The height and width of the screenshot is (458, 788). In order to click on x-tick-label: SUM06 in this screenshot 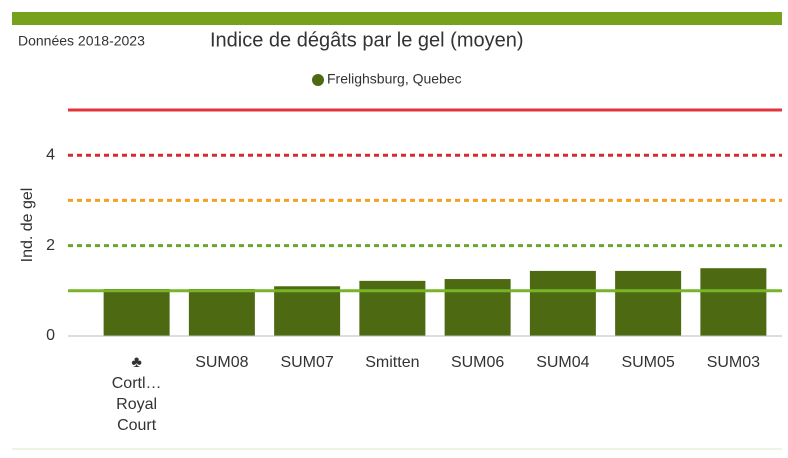, I will do `click(477, 362)`.